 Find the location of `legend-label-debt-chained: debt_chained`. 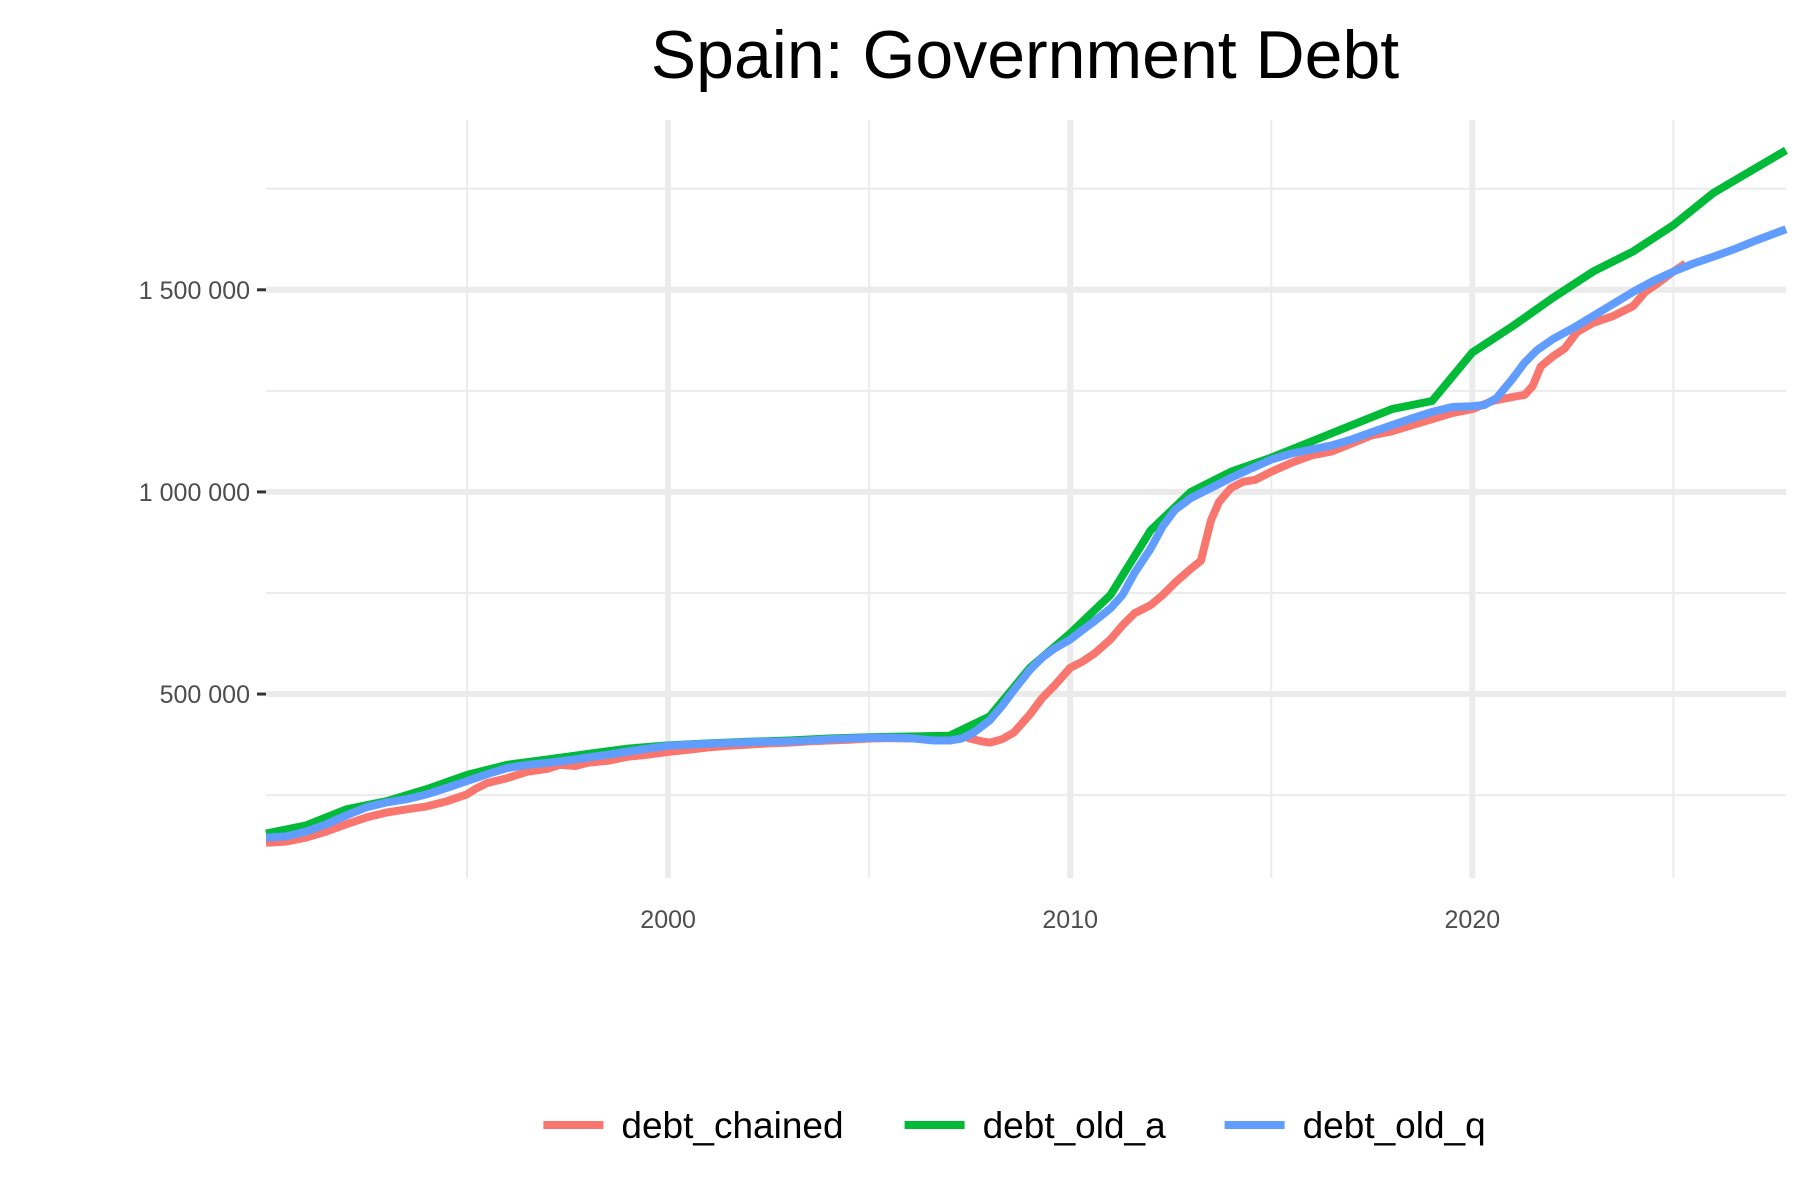

legend-label-debt-chained: debt_chained is located at coordinates (732, 1125).